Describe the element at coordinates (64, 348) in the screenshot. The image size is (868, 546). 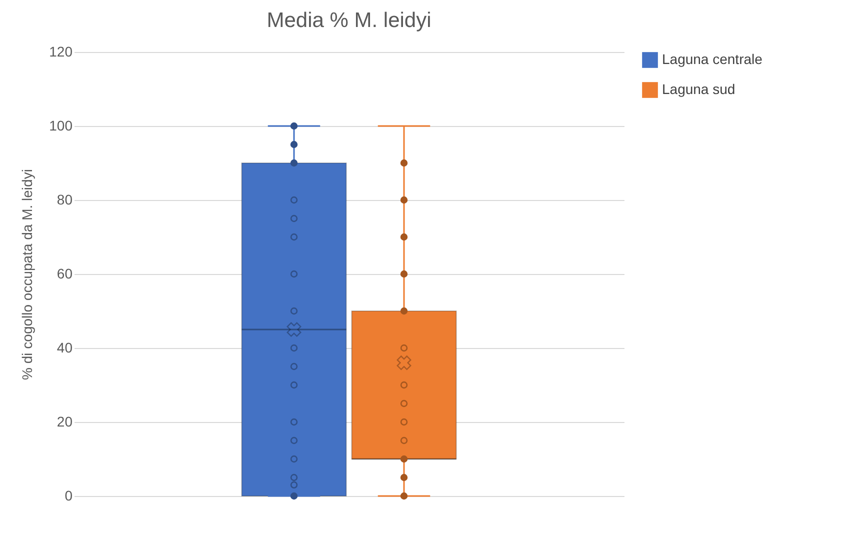
I see `y-tick-label: 40` at that location.